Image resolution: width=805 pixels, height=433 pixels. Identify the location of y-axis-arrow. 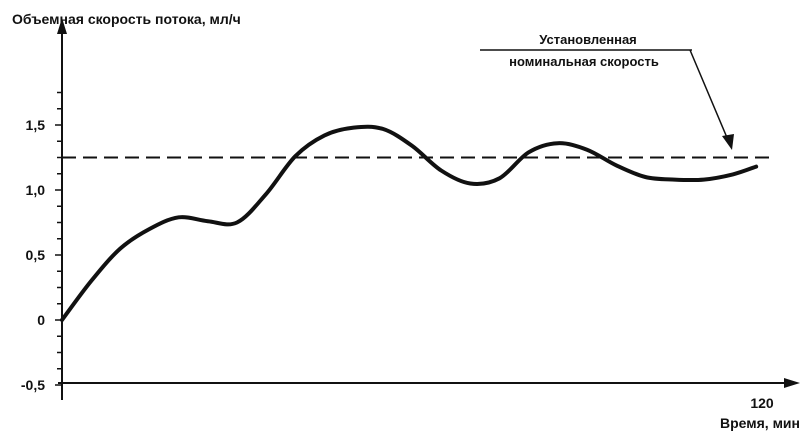
(62, 26).